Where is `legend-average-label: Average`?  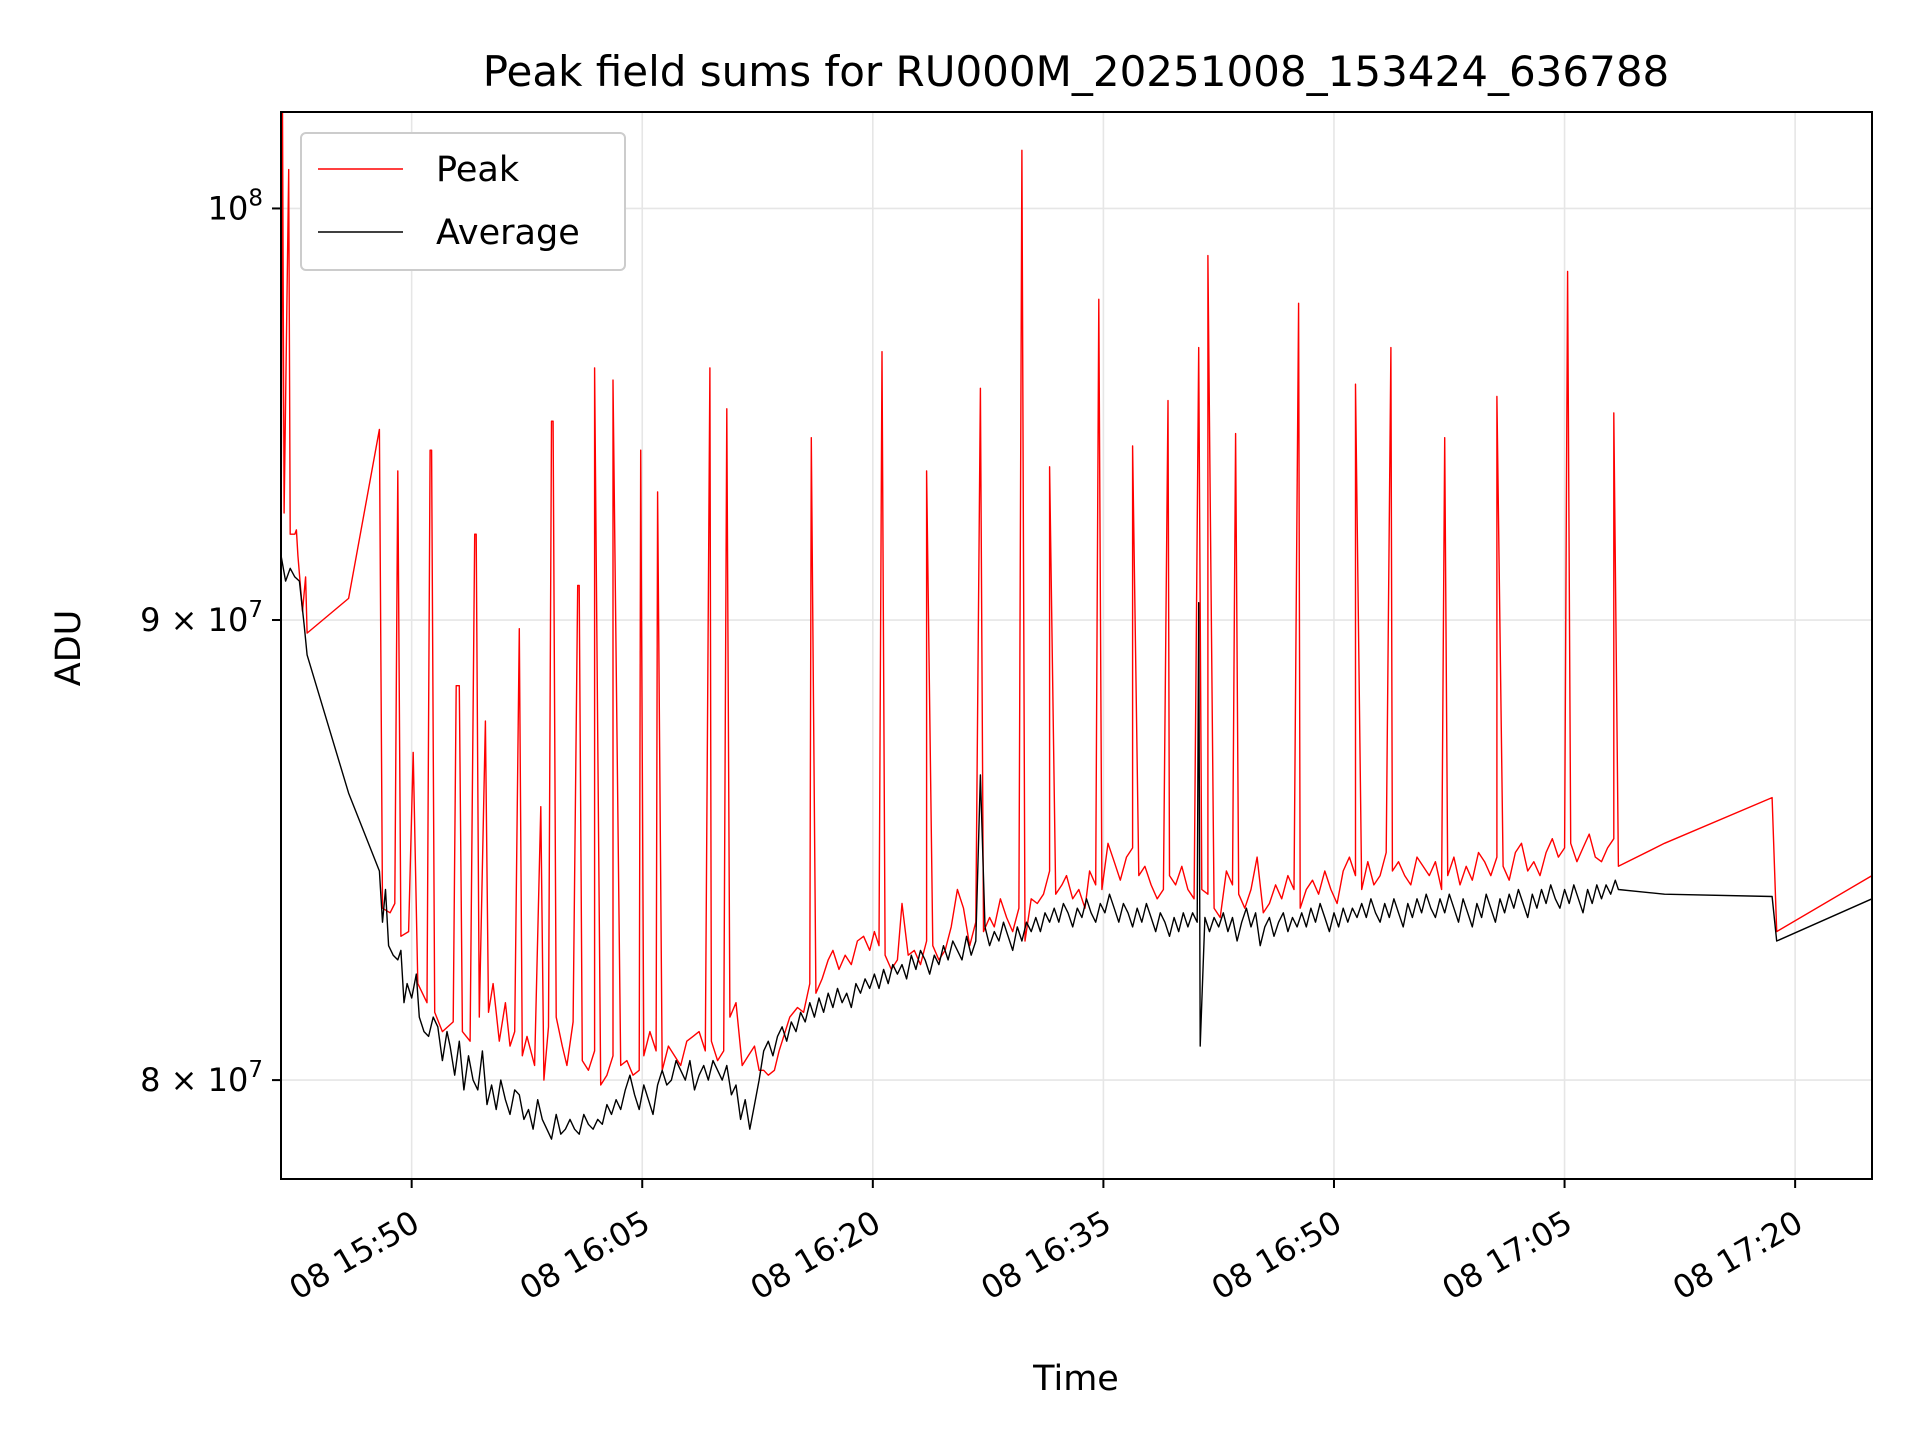
legend-average-label: Average is located at coordinates (508, 233).